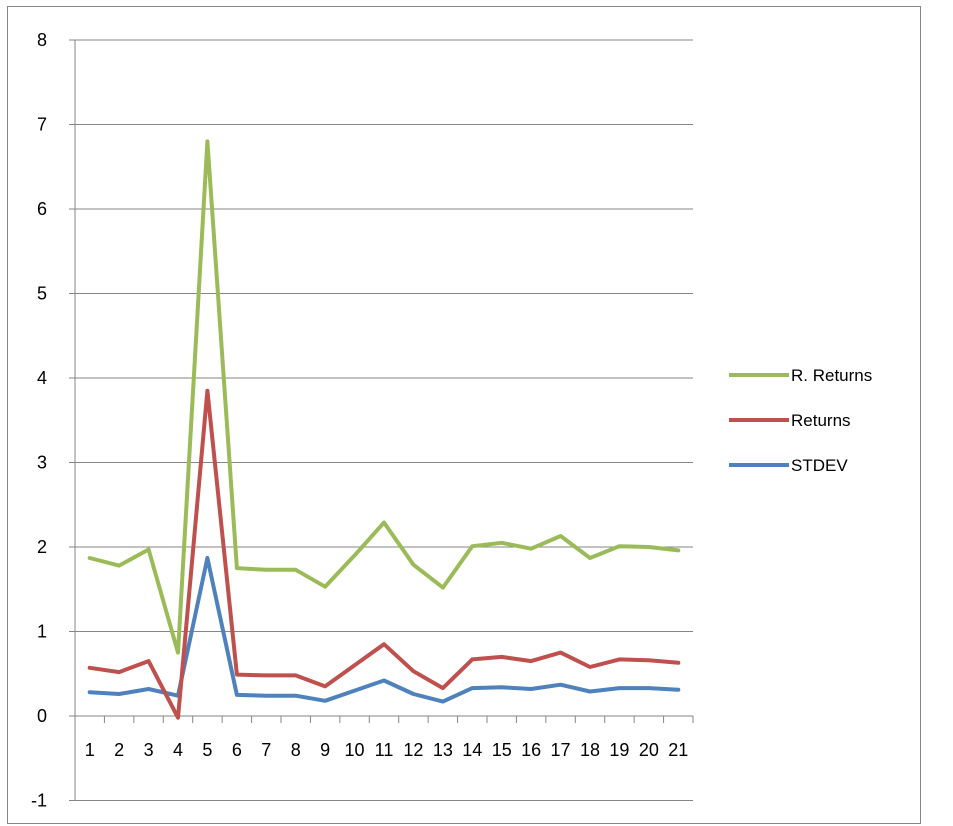  I want to click on y-tick-label: -1, so click(39, 801).